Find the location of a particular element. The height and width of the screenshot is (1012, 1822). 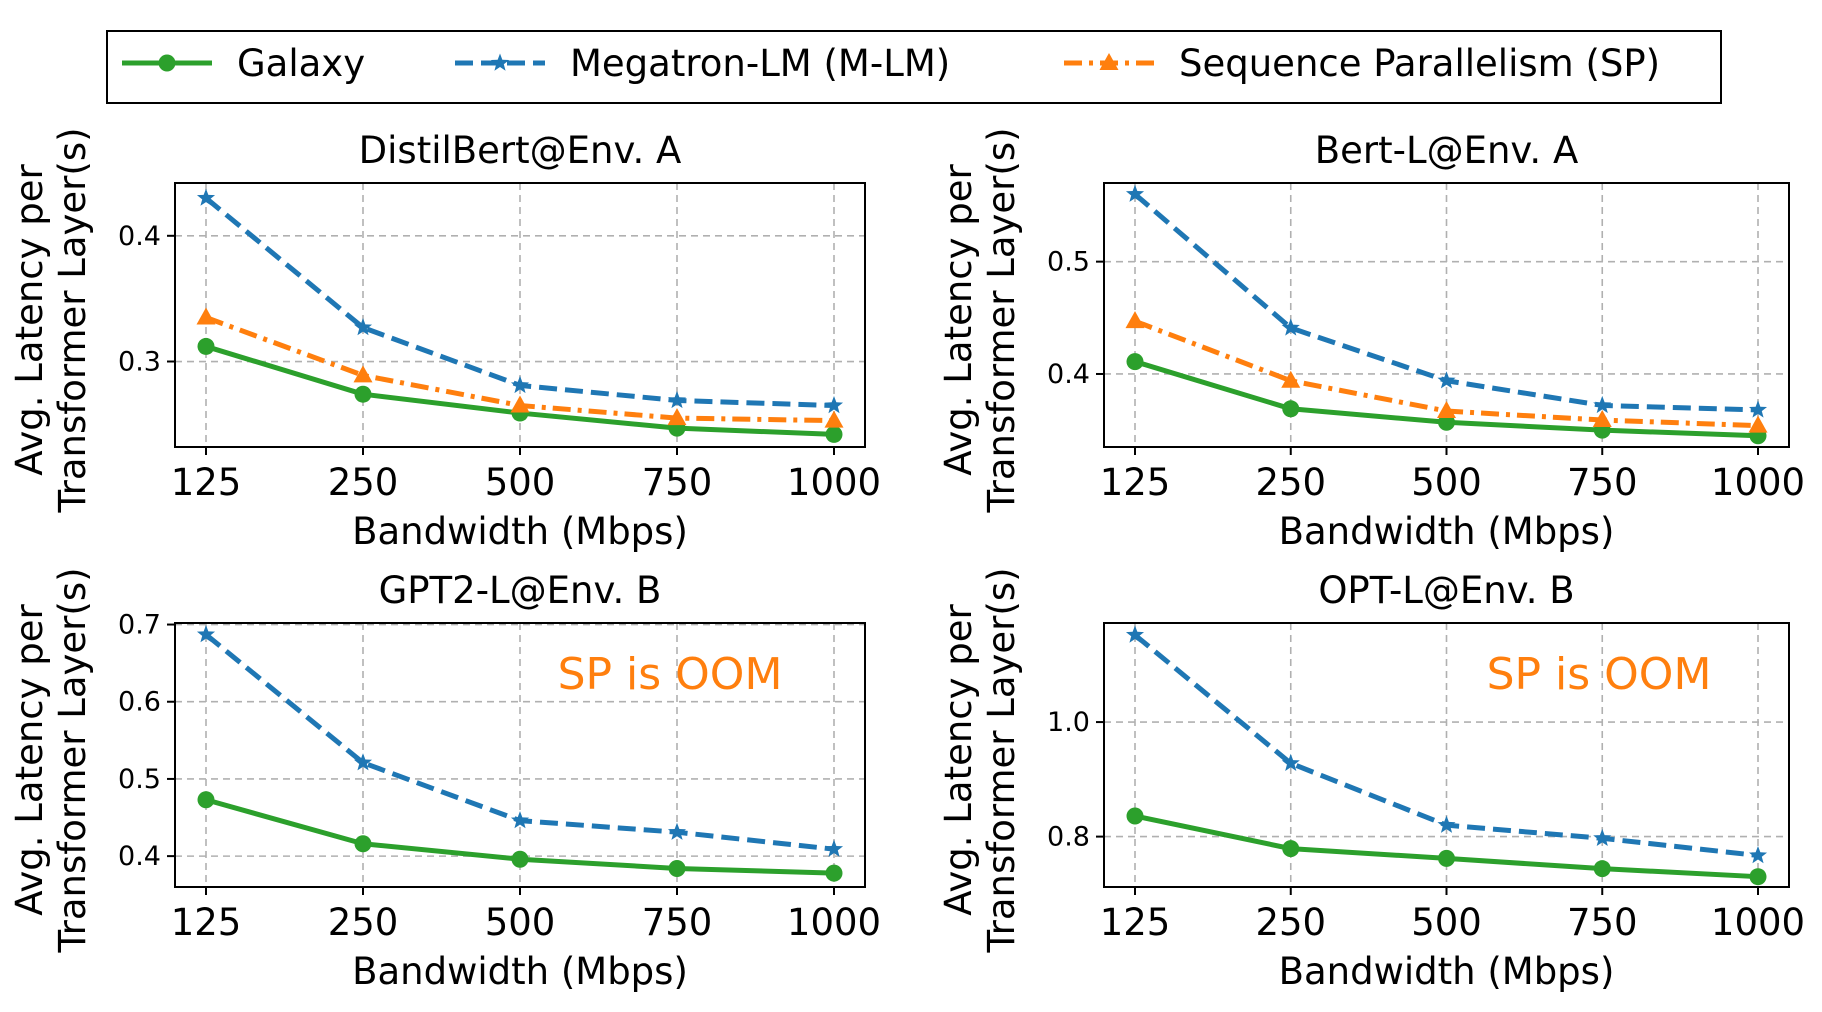

legend-frame is located at coordinates (914, 67).